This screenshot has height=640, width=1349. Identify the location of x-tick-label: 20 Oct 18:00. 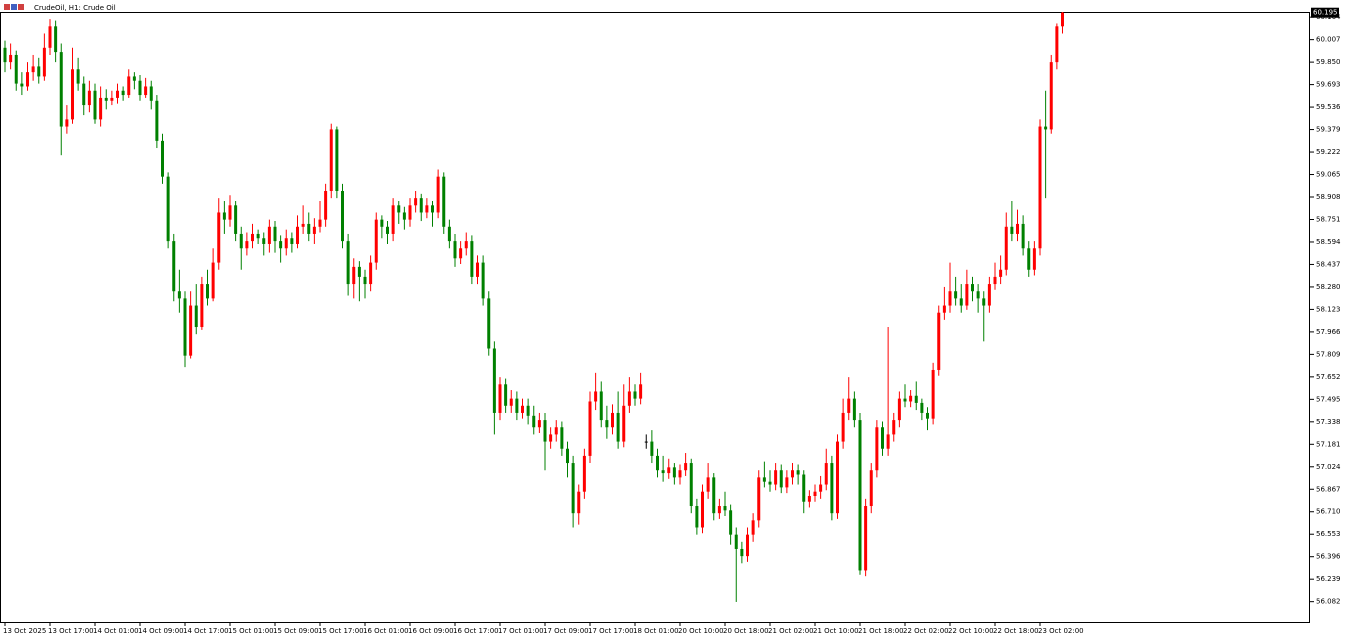
(746, 631).